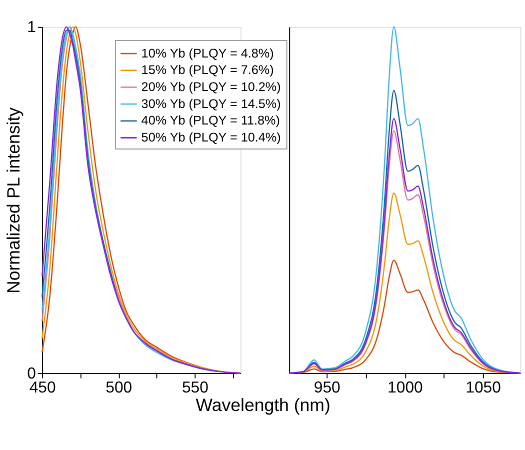 This screenshot has width=525, height=450. I want to click on x-tick-label: 1000, so click(406, 387).